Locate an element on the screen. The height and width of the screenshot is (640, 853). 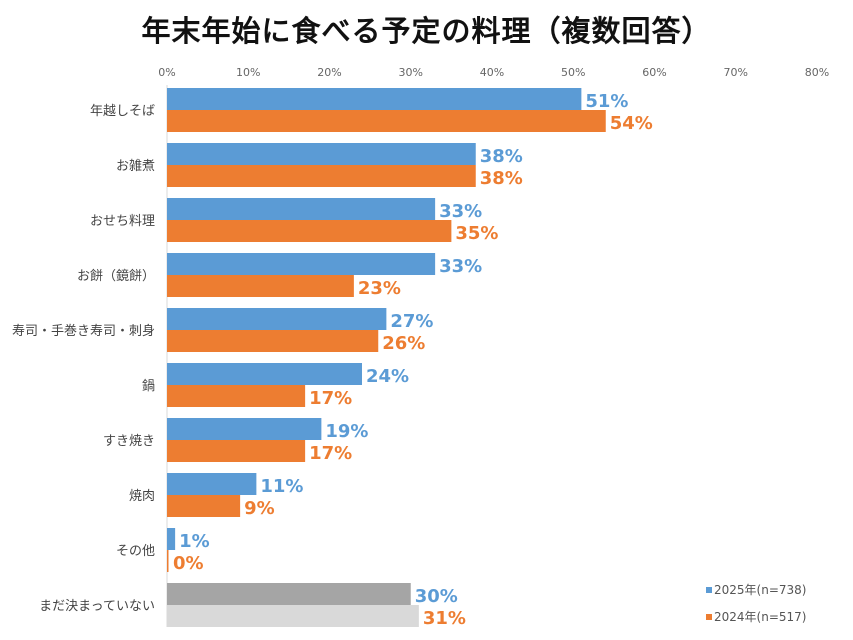
x-tick-label: 70% is located at coordinates (736, 72).